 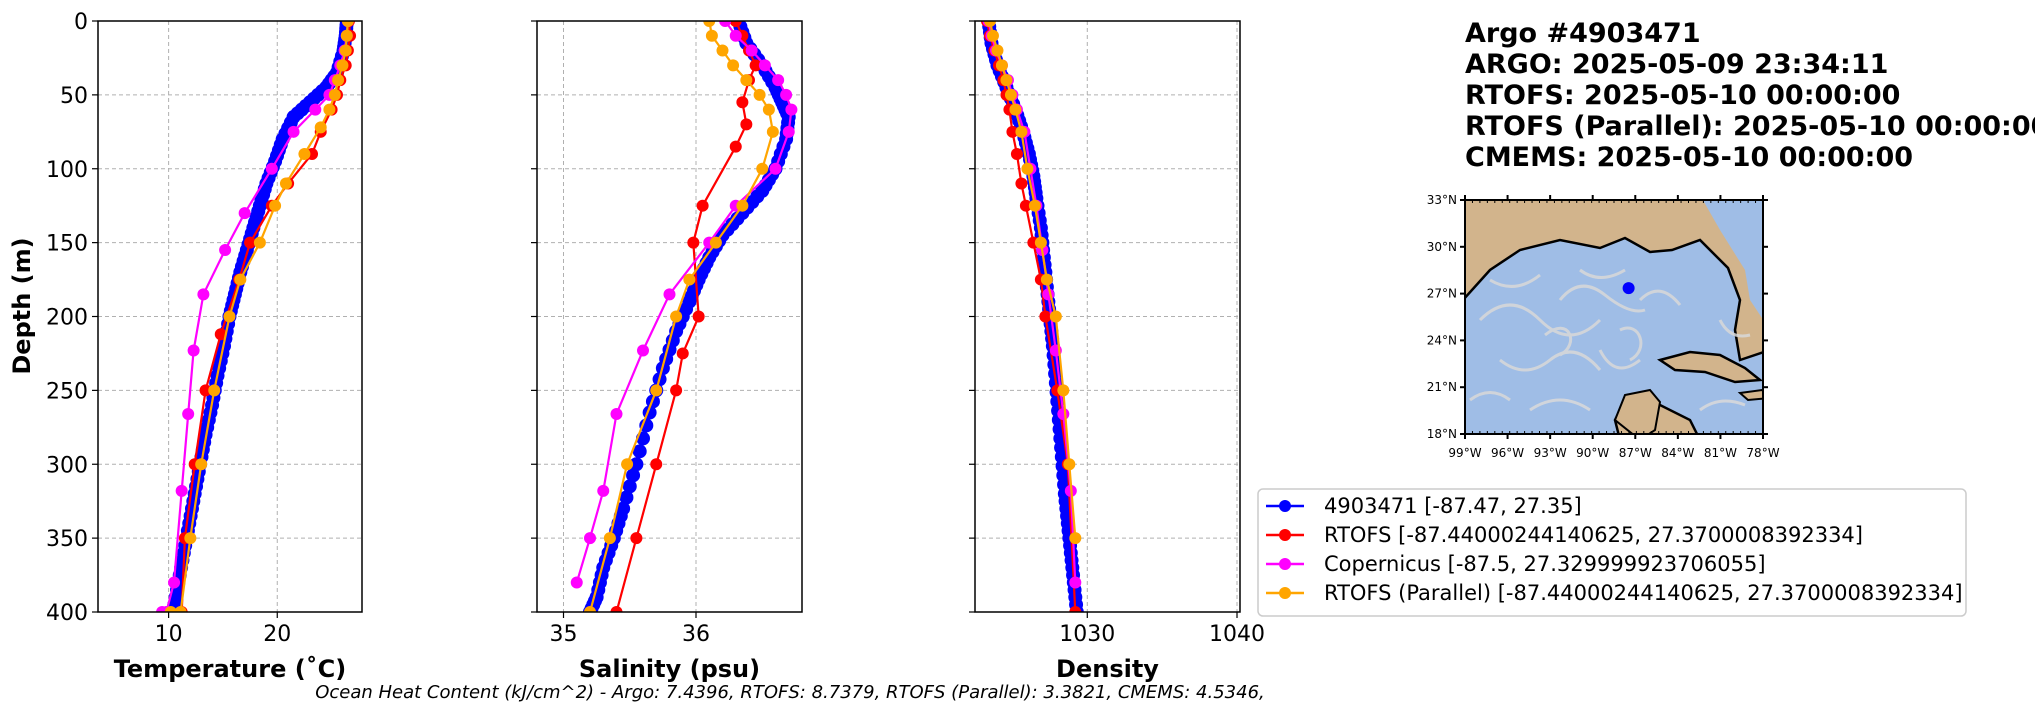 What do you see at coordinates (1442, 247) in the screenshot?
I see `map-lat-label: 30°N` at bounding box center [1442, 247].